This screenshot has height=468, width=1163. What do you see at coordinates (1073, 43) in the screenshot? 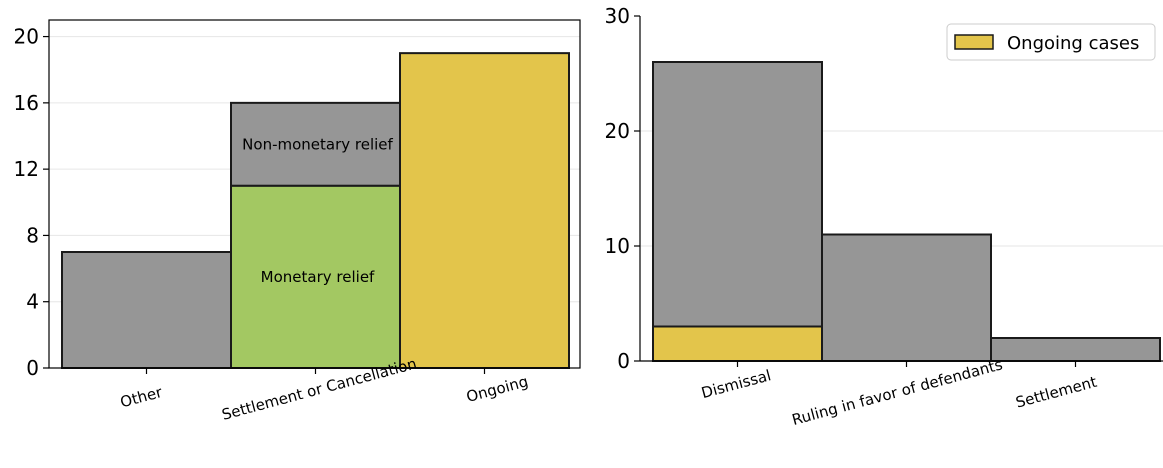
I see `legend-label: Ongoing cases` at bounding box center [1073, 43].